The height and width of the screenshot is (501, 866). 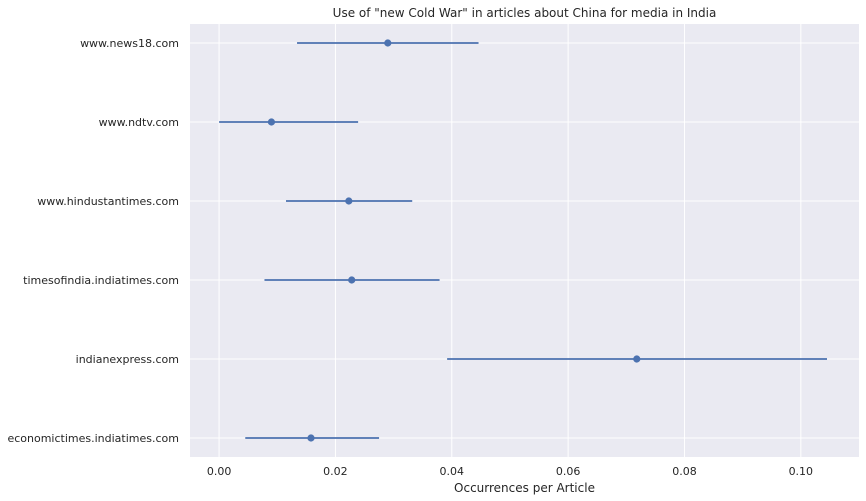 I want to click on y-tick-label: timesofindia.indiatimes.com, so click(x=101, y=280).